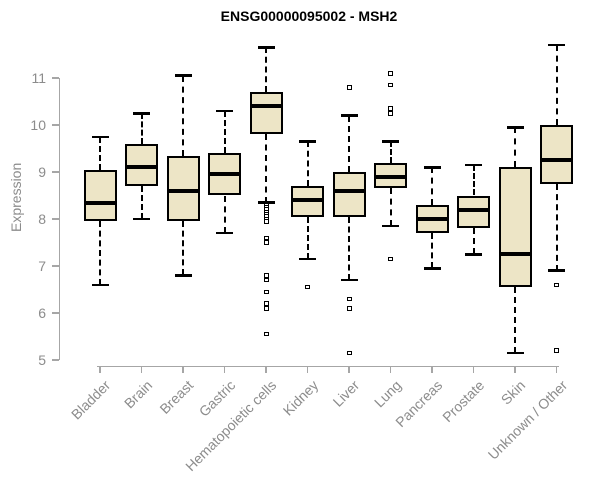 The width and height of the screenshot is (600, 501). Describe the element at coordinates (38, 125) in the screenshot. I see `y-tick-label: 10` at that location.